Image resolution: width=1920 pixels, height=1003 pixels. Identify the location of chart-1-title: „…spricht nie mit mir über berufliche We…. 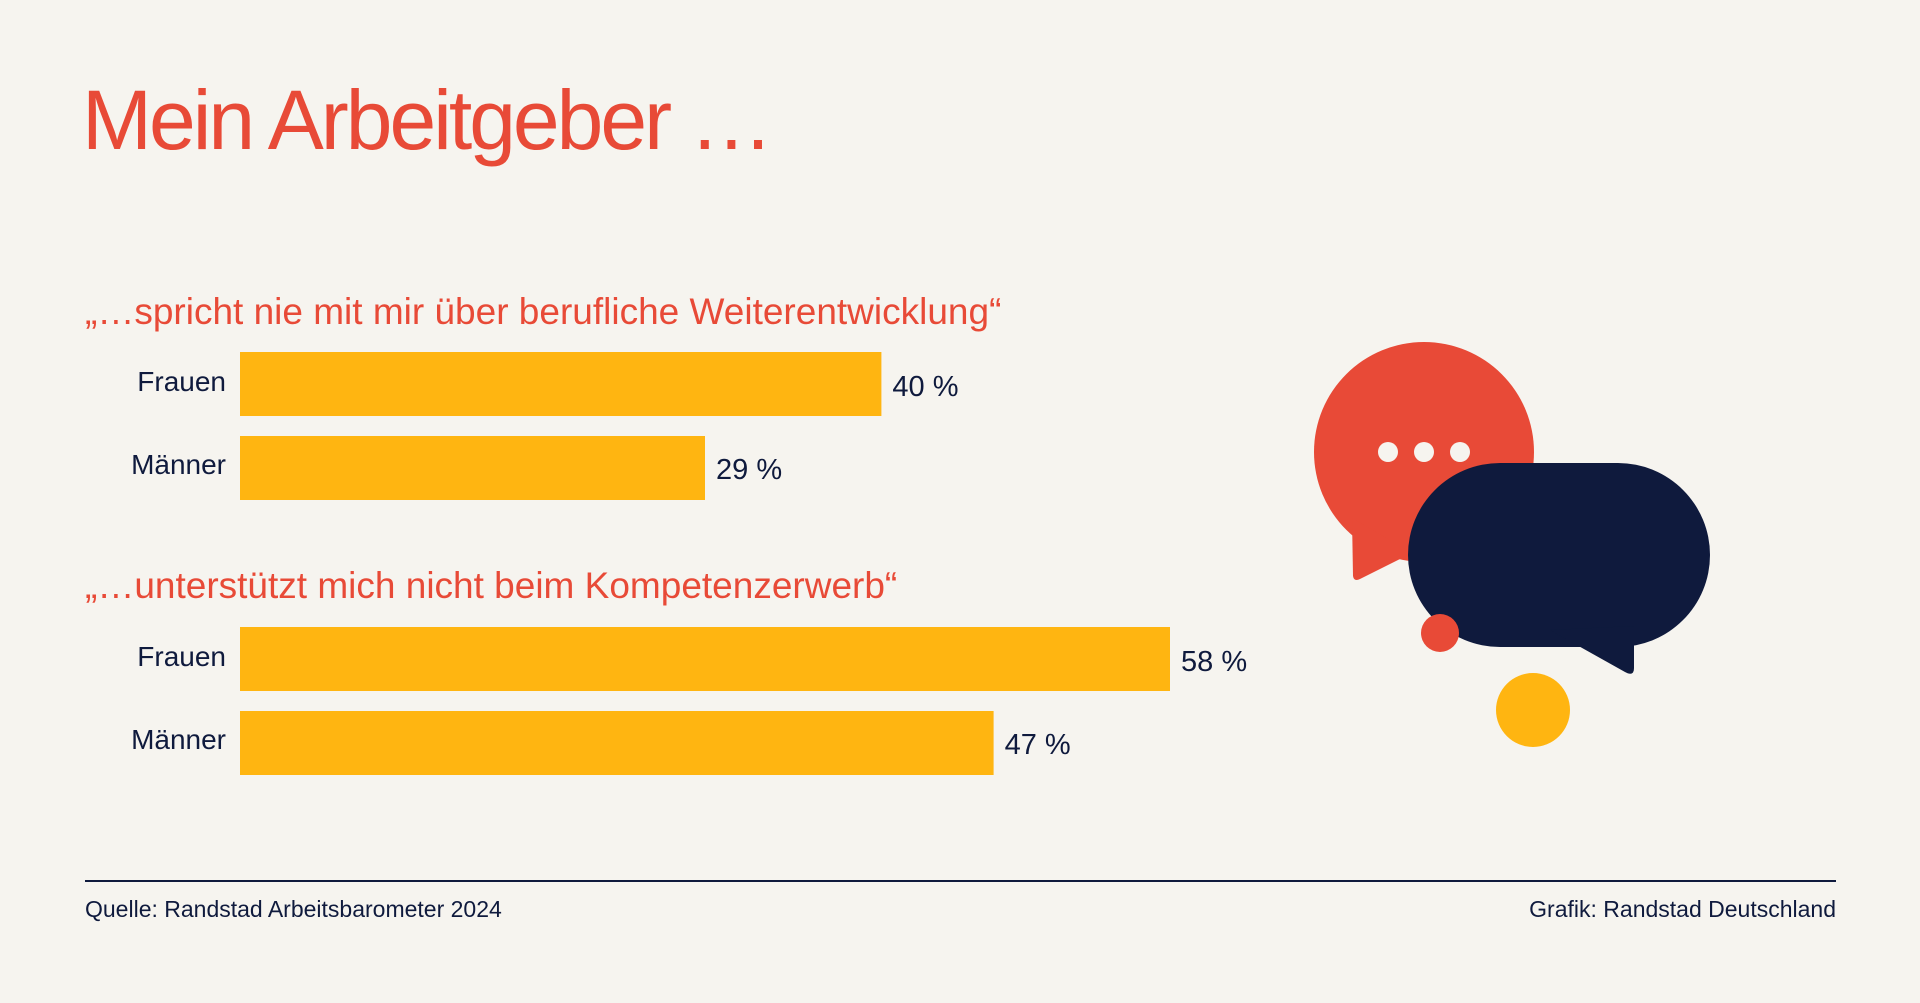
(543, 311).